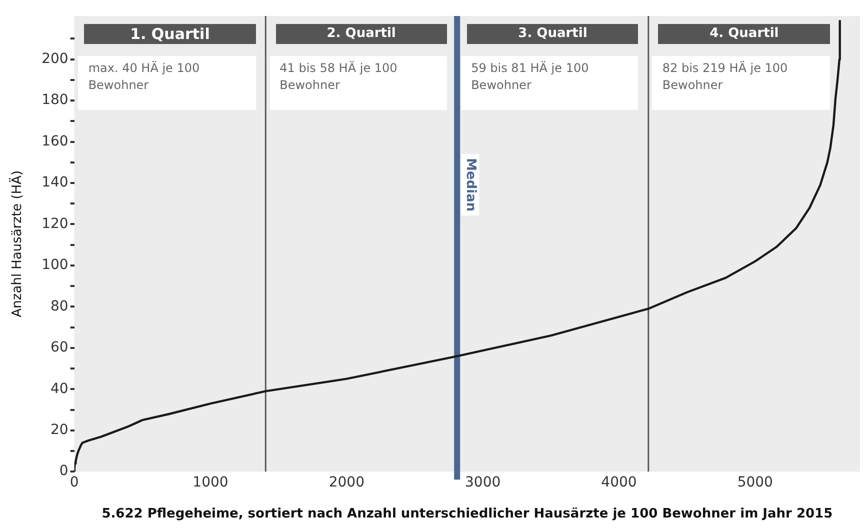  Describe the element at coordinates (530, 77) in the screenshot. I see `annotation: 59 bis 81 HÄ je 100 Bewohner` at that location.